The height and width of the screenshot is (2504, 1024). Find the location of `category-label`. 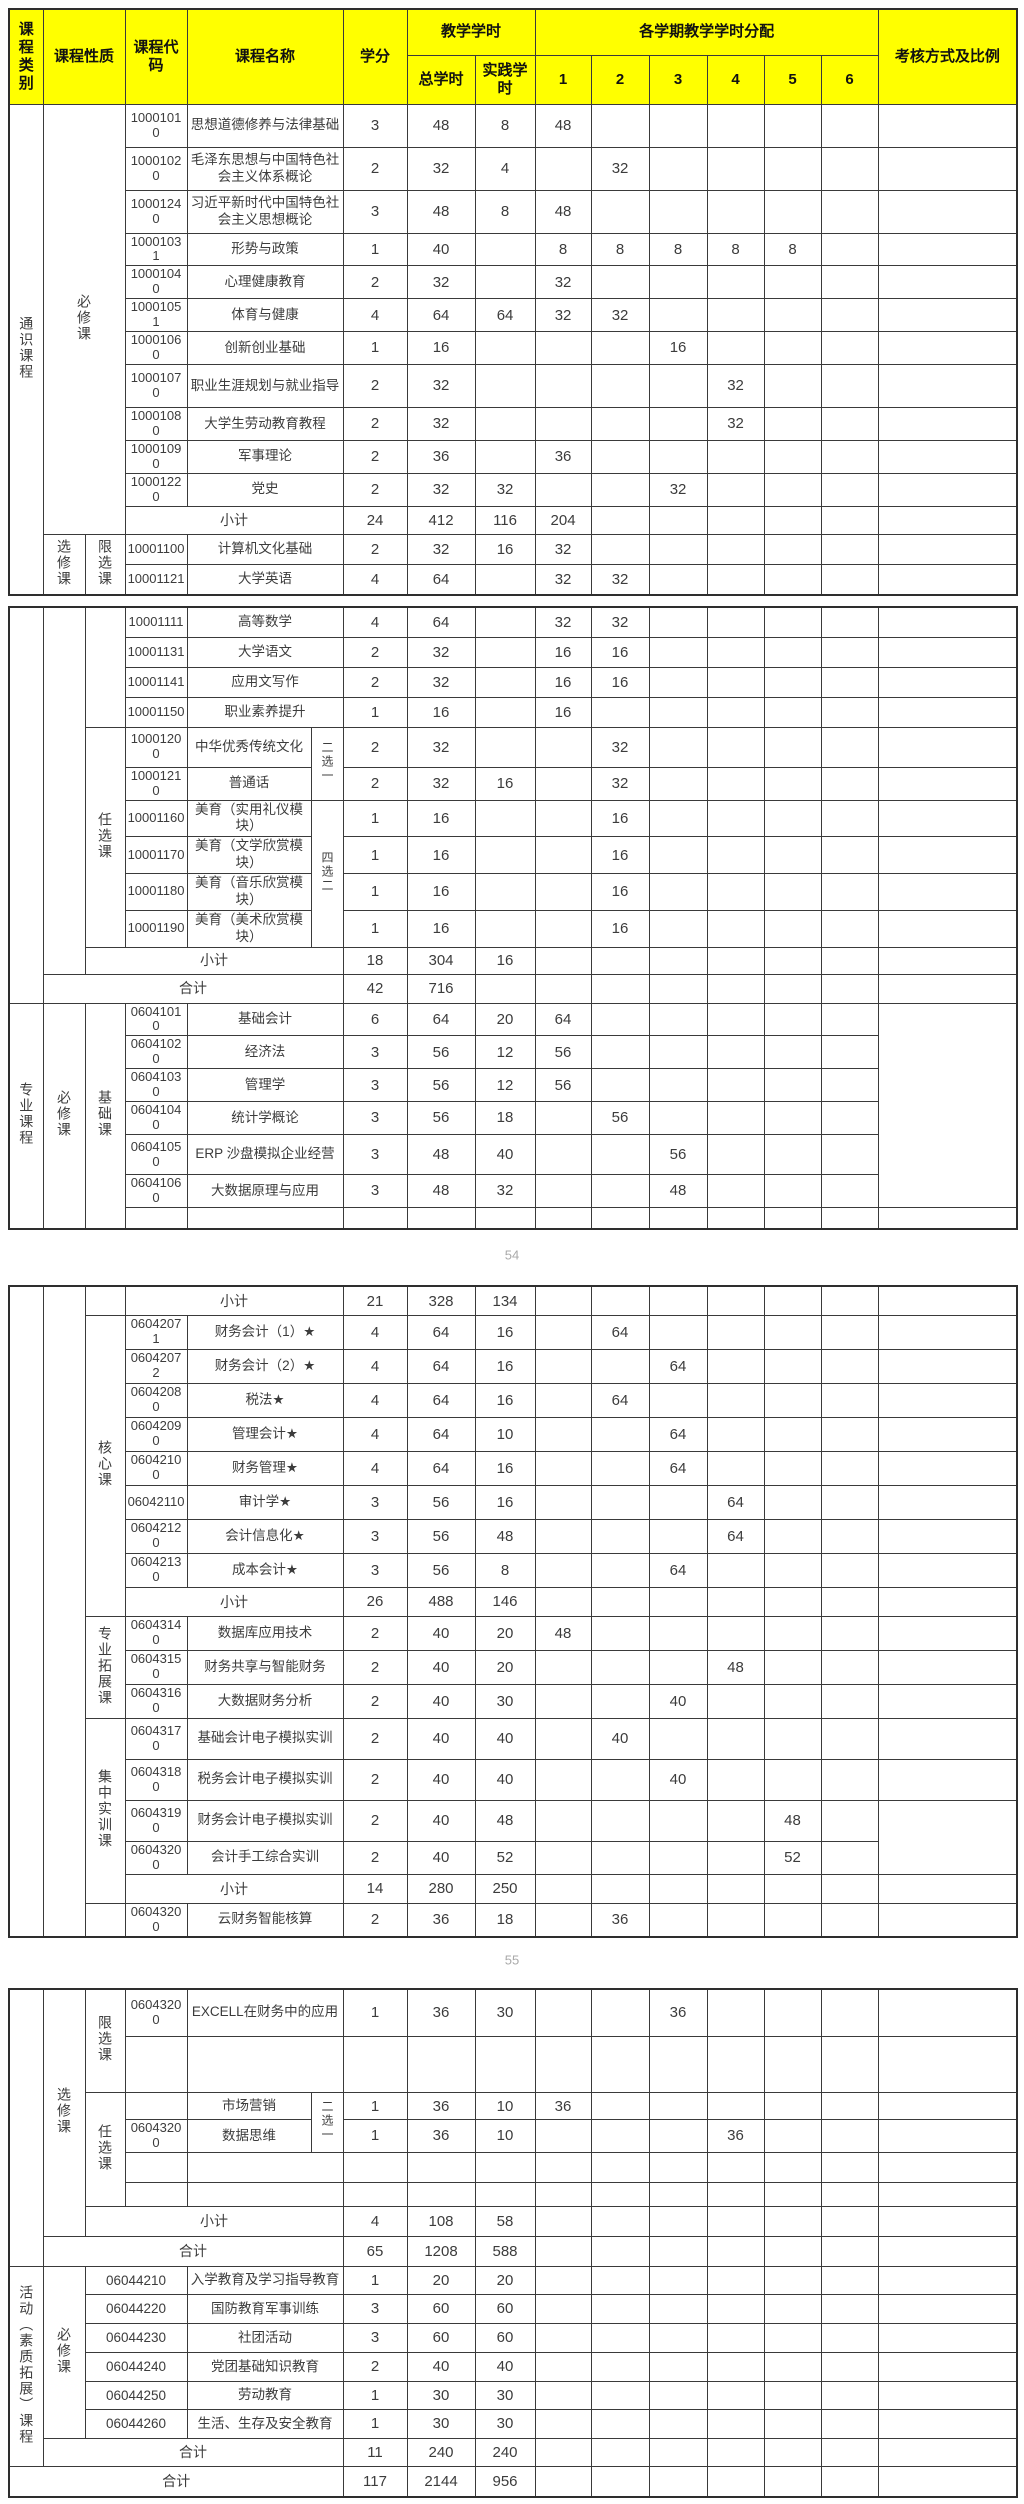

category-label is located at coordinates (64, 790).